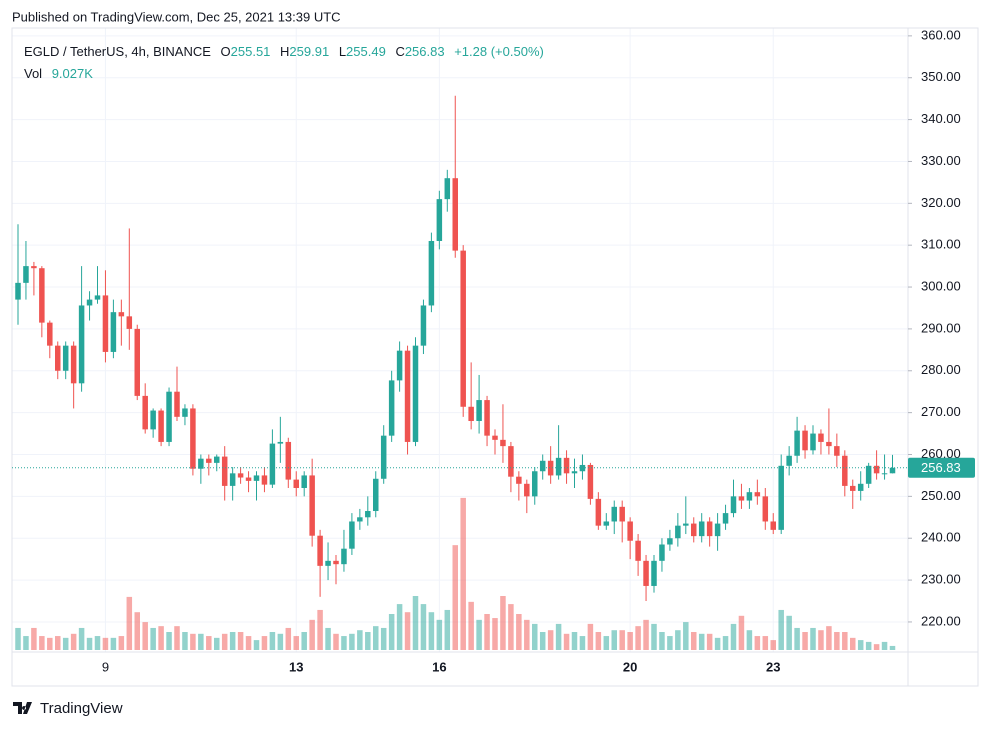  I want to click on y-tick-label: 350.00, so click(941, 76).